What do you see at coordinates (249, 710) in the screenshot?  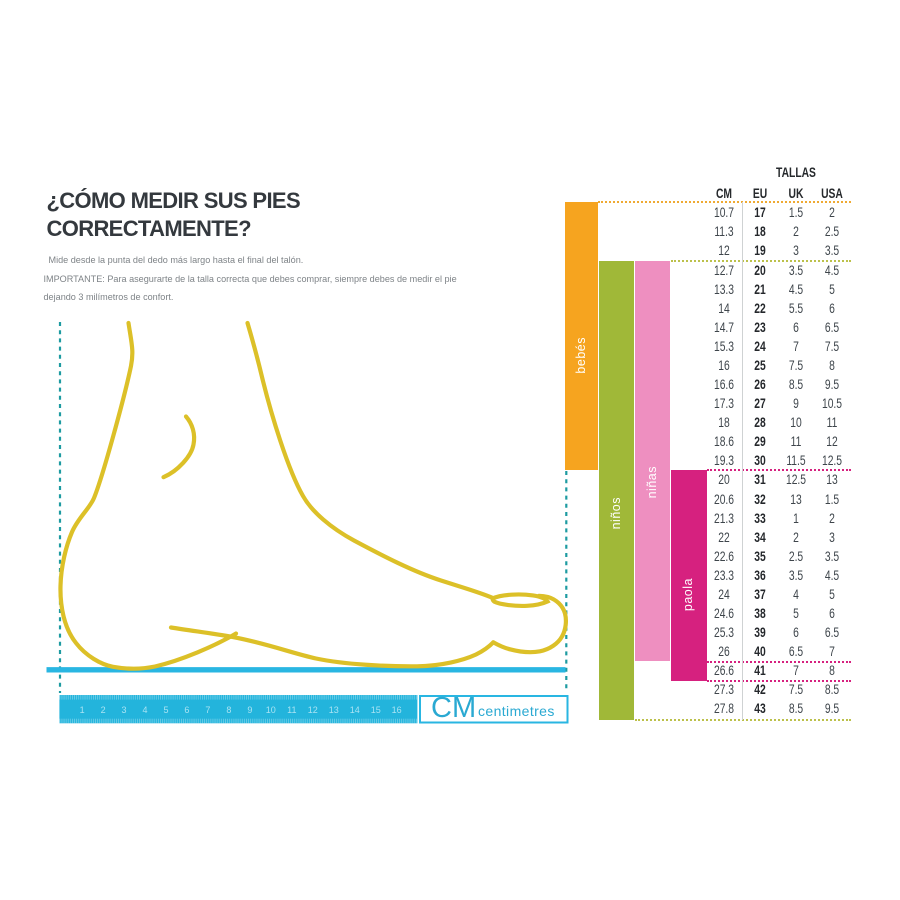 I see `svg-text: 9` at bounding box center [249, 710].